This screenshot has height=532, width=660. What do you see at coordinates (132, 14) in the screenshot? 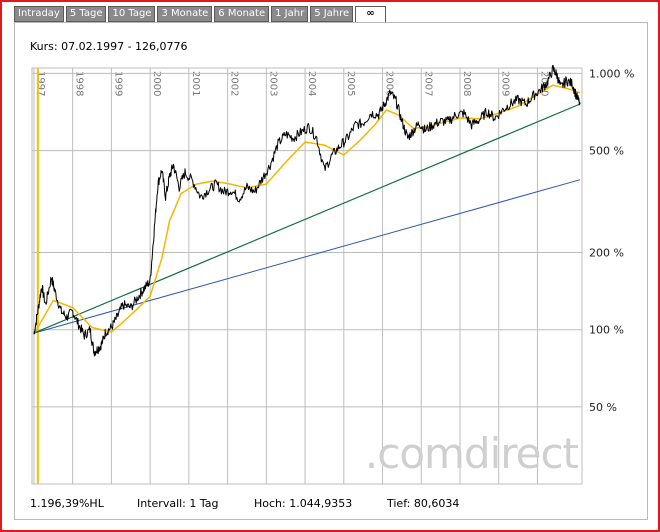
I see `tab-10-tage: 10 Tage` at bounding box center [132, 14].